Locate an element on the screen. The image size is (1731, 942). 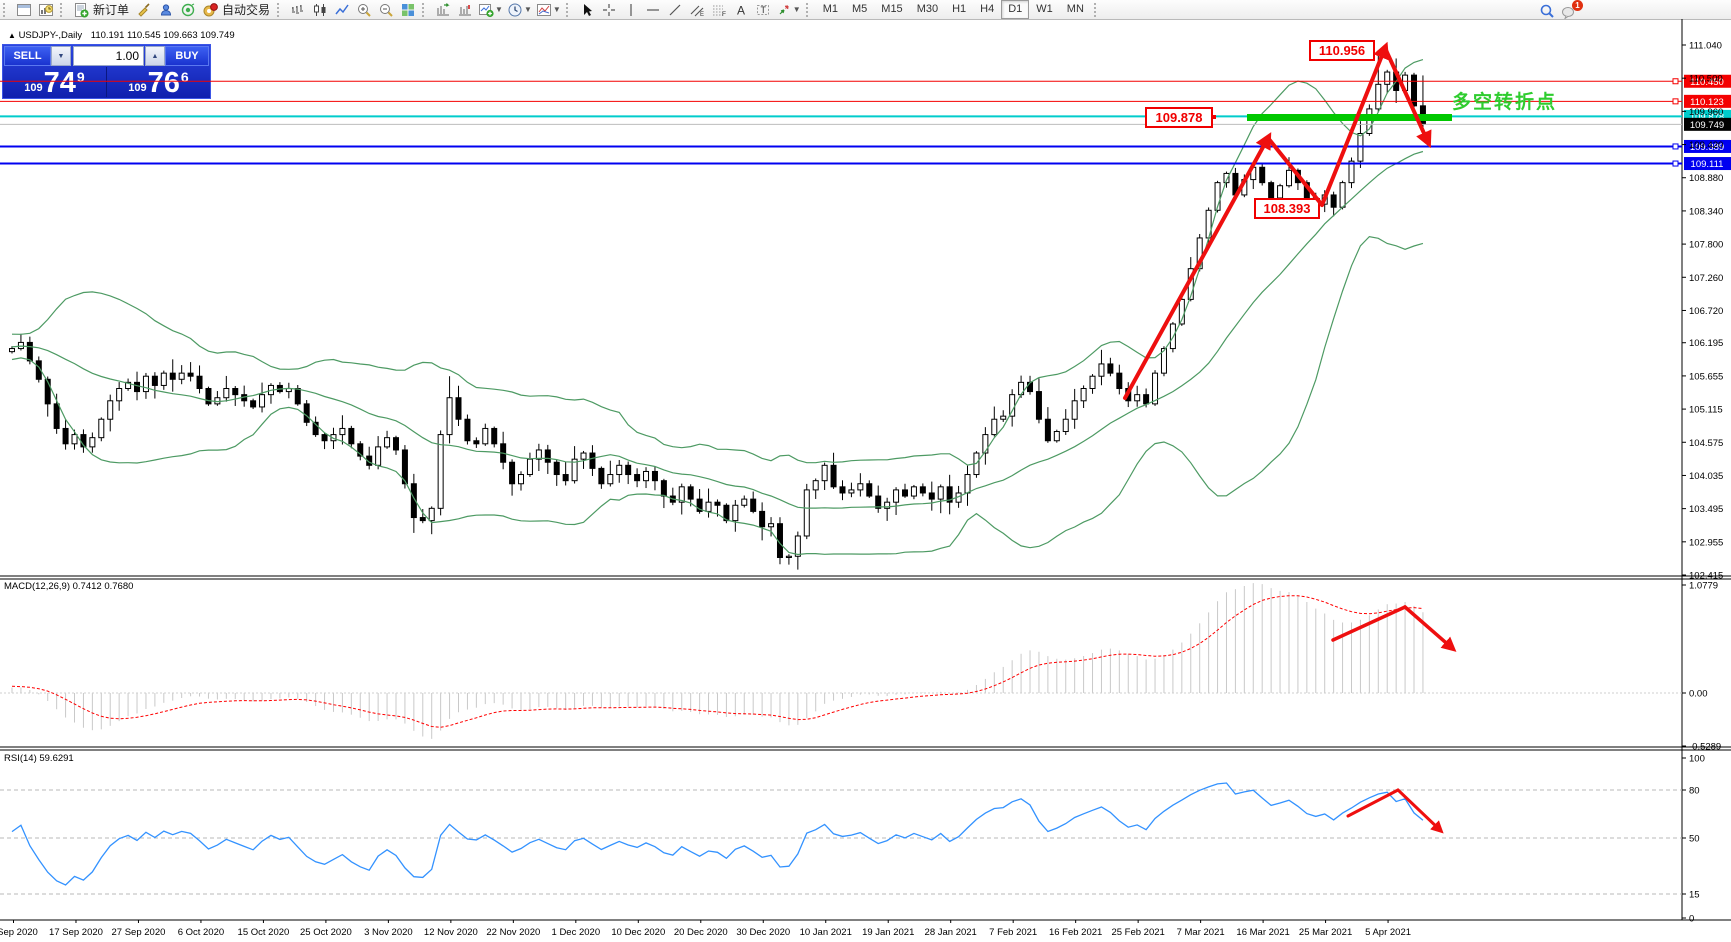
date-label: 5 Apr 2021 is located at coordinates (1388, 932).